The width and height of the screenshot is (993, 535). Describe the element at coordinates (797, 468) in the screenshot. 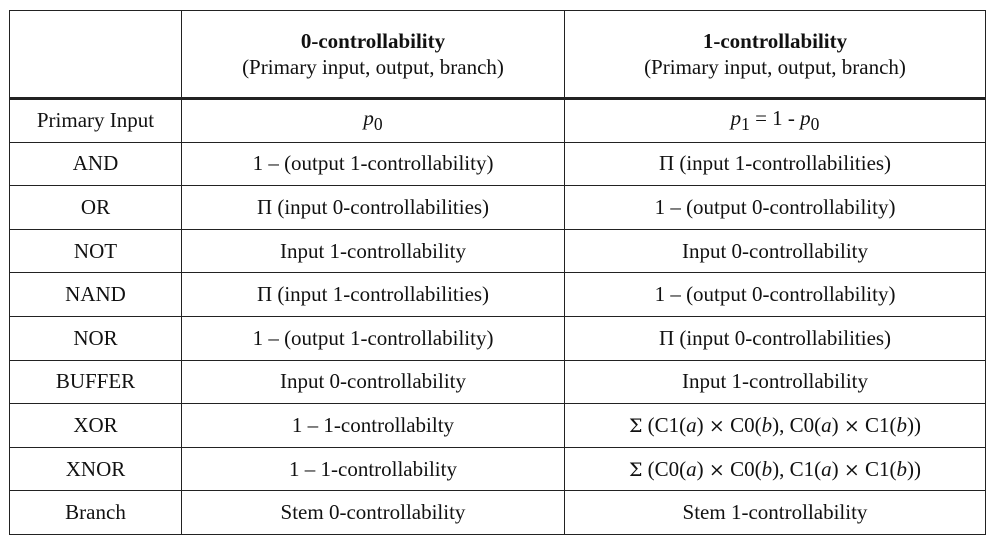

I see `formula-text: ), C1(` at that location.